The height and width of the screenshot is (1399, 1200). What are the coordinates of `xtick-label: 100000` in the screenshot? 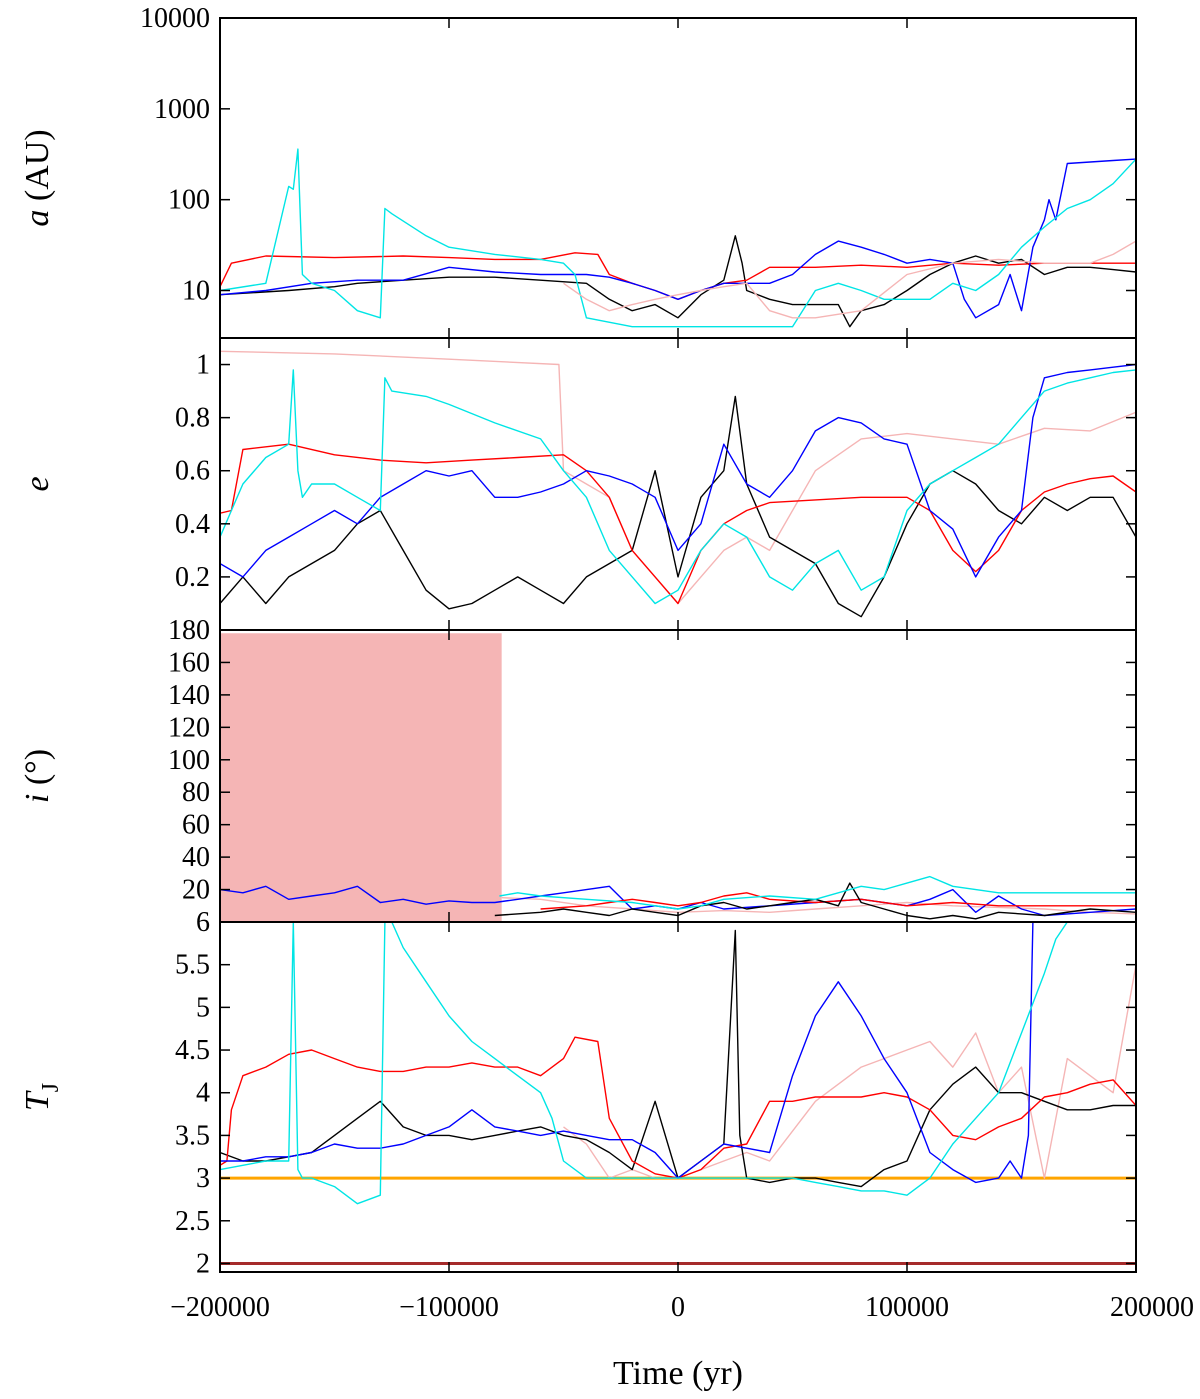 It's located at (907, 1307).